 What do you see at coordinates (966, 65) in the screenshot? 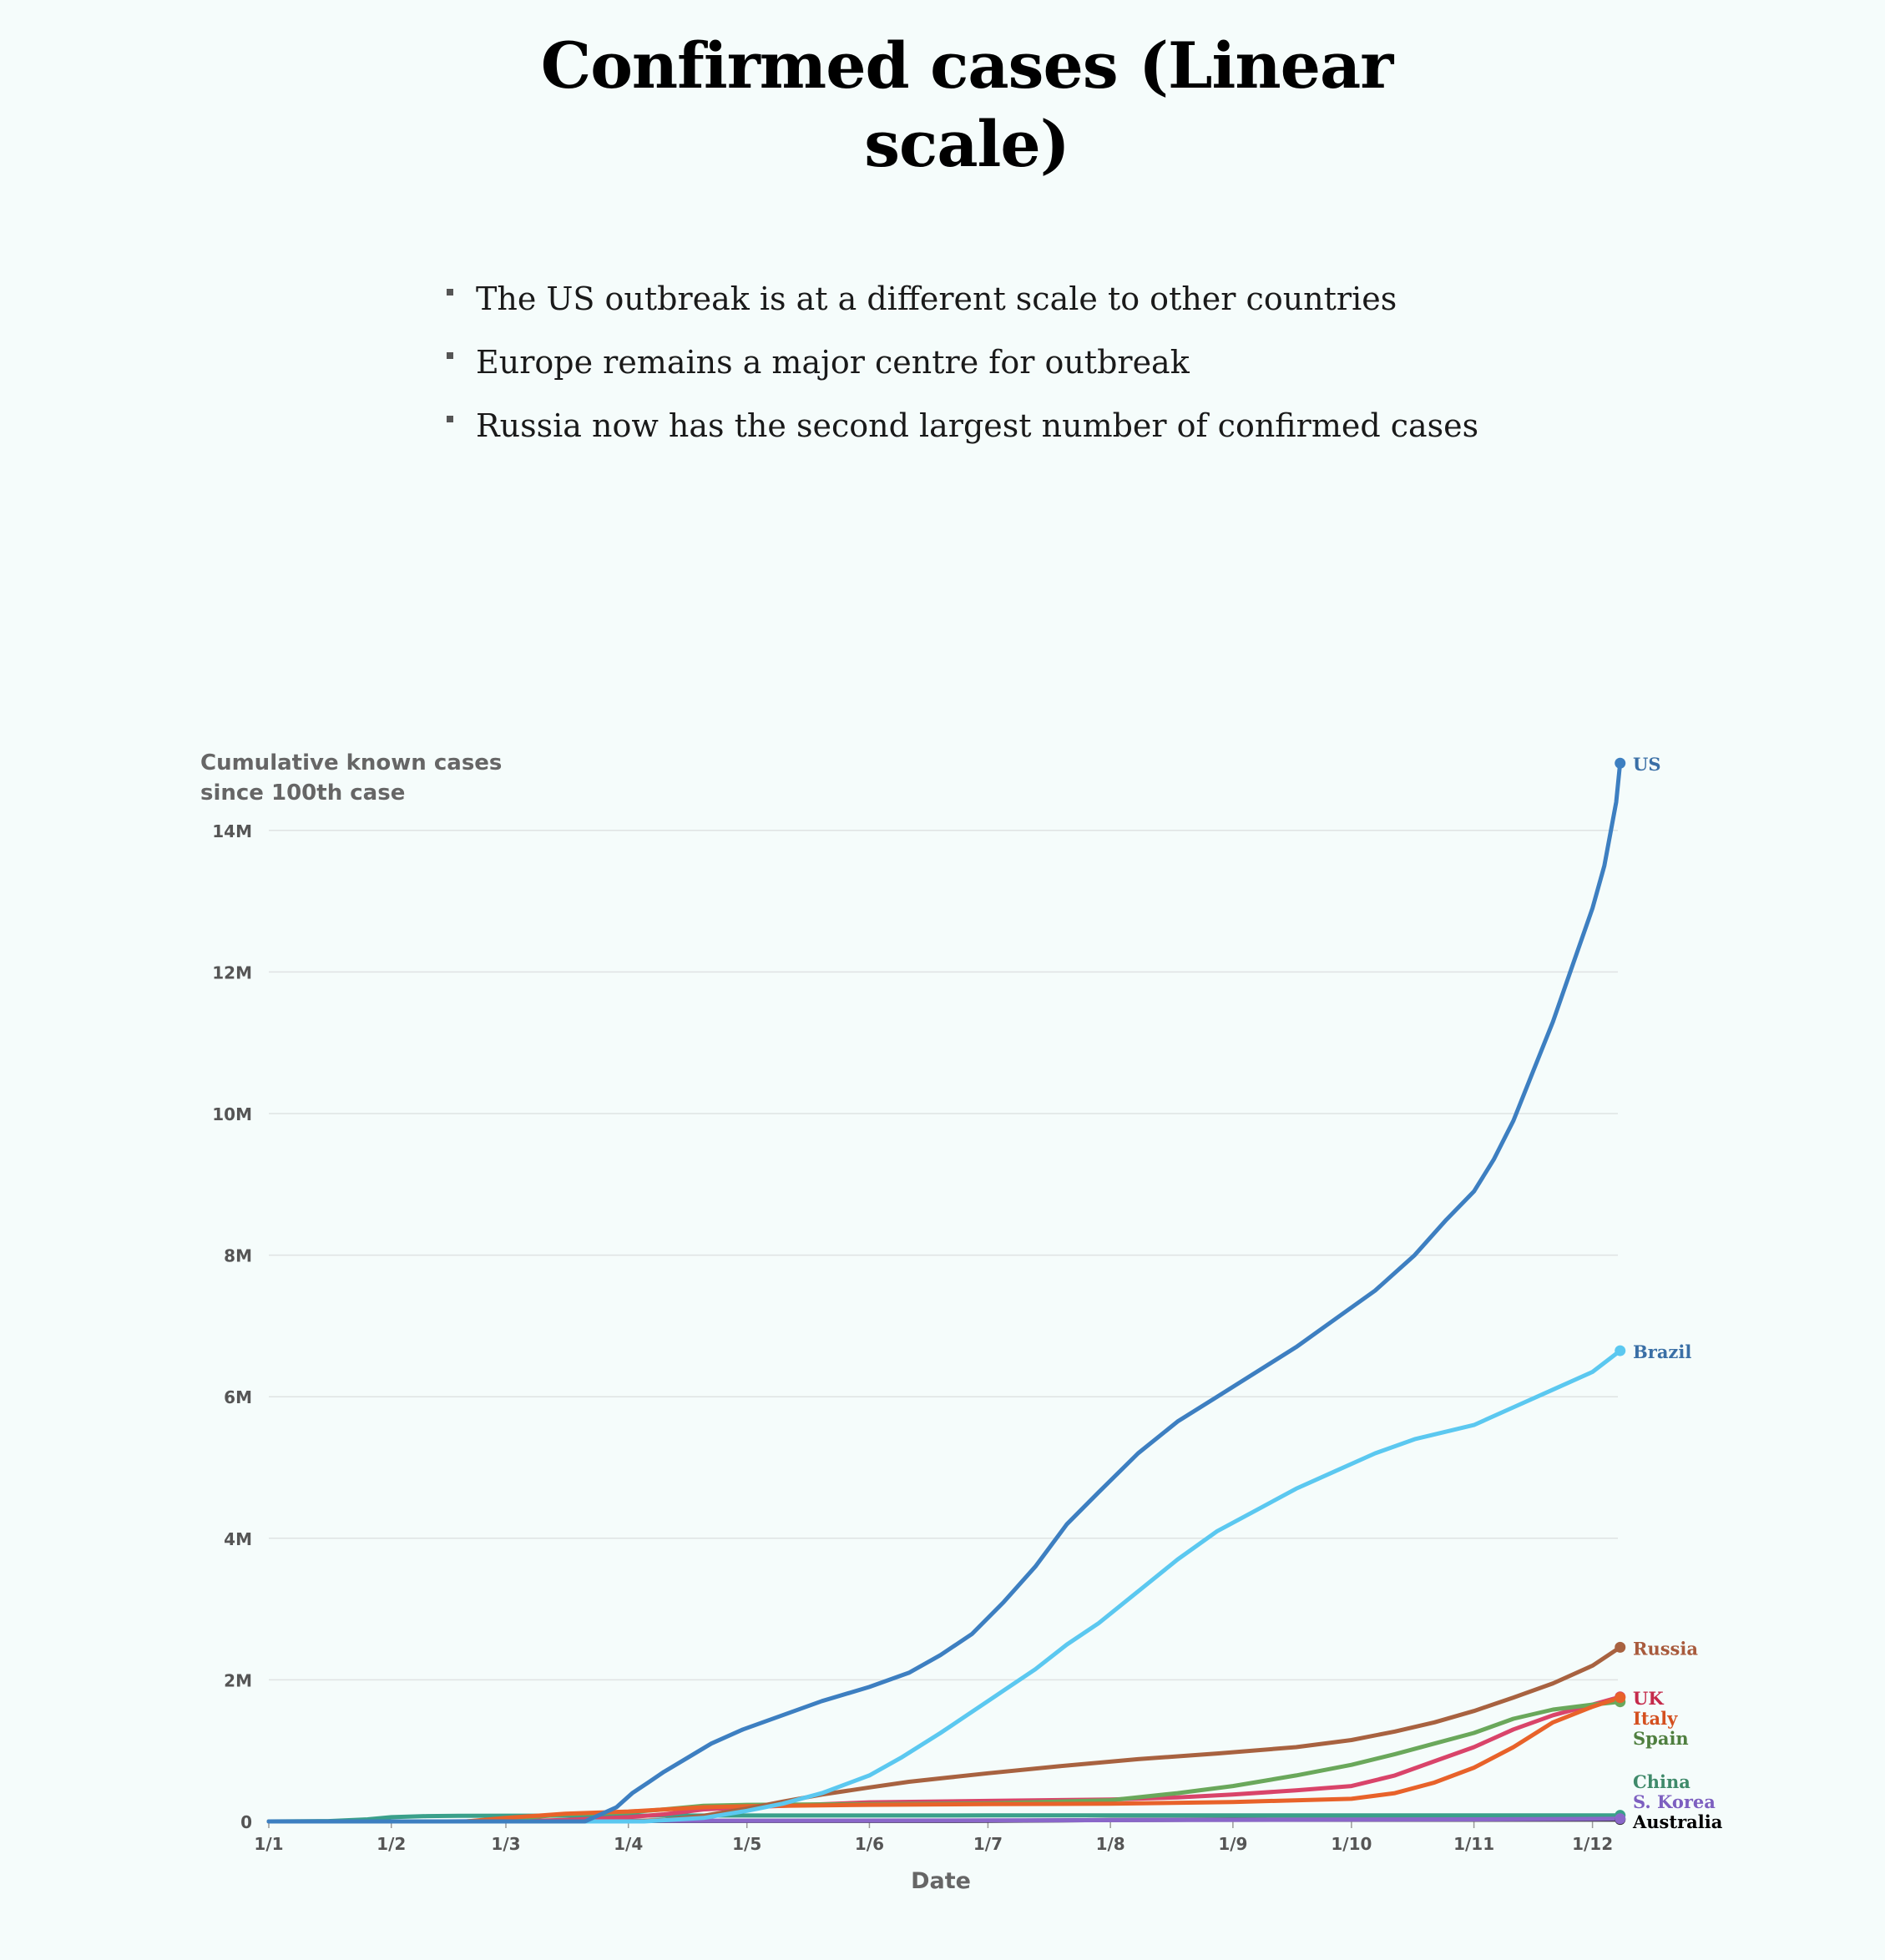
I see `title-line-1: Confirmed cases (Linear` at bounding box center [966, 65].